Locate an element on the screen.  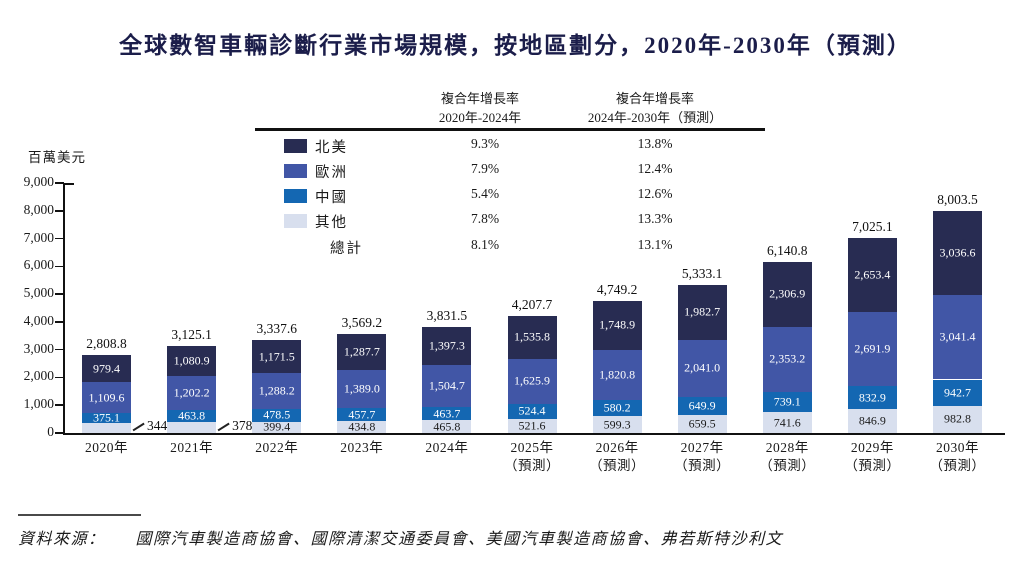
source-label: 資料來源： is located at coordinates (62, 539).